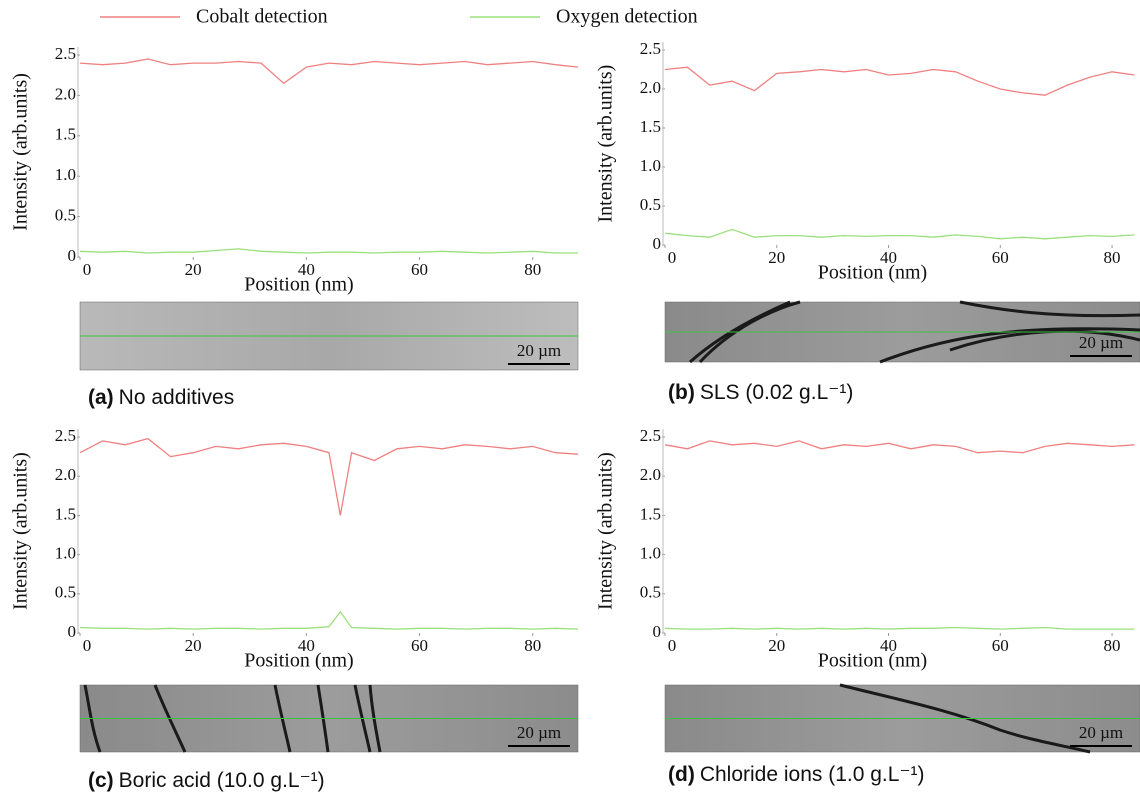 The image size is (1140, 797). I want to click on caption-label: (d), so click(681, 774).